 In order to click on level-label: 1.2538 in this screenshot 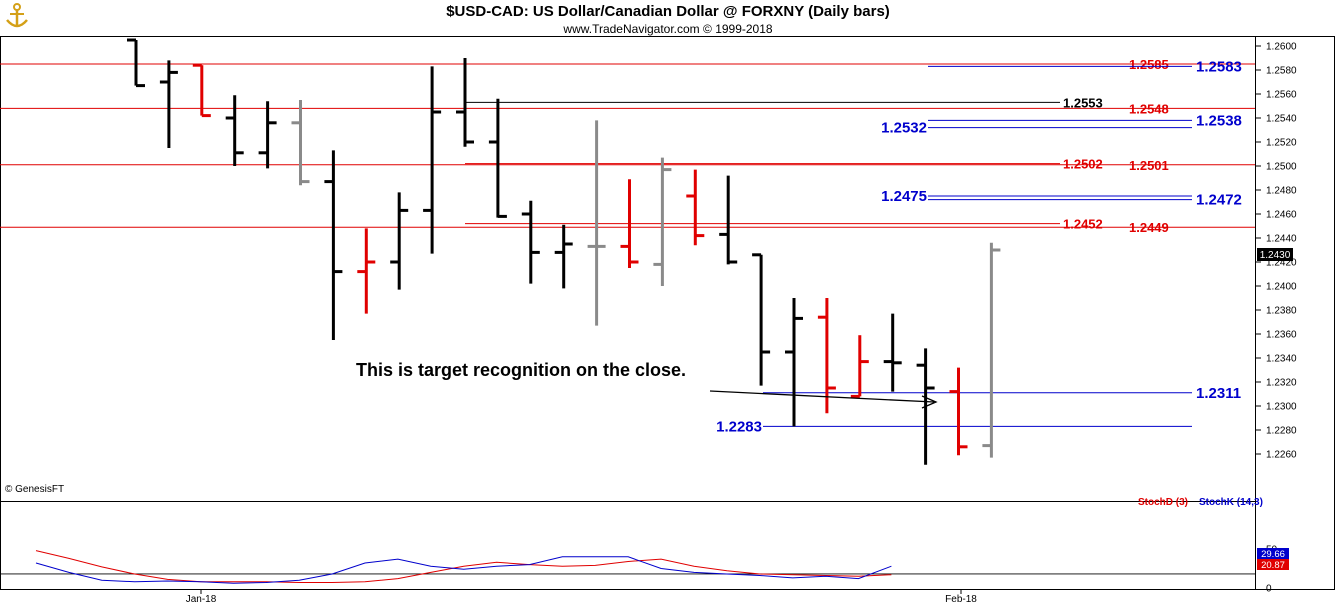, I will do `click(1219, 120)`.